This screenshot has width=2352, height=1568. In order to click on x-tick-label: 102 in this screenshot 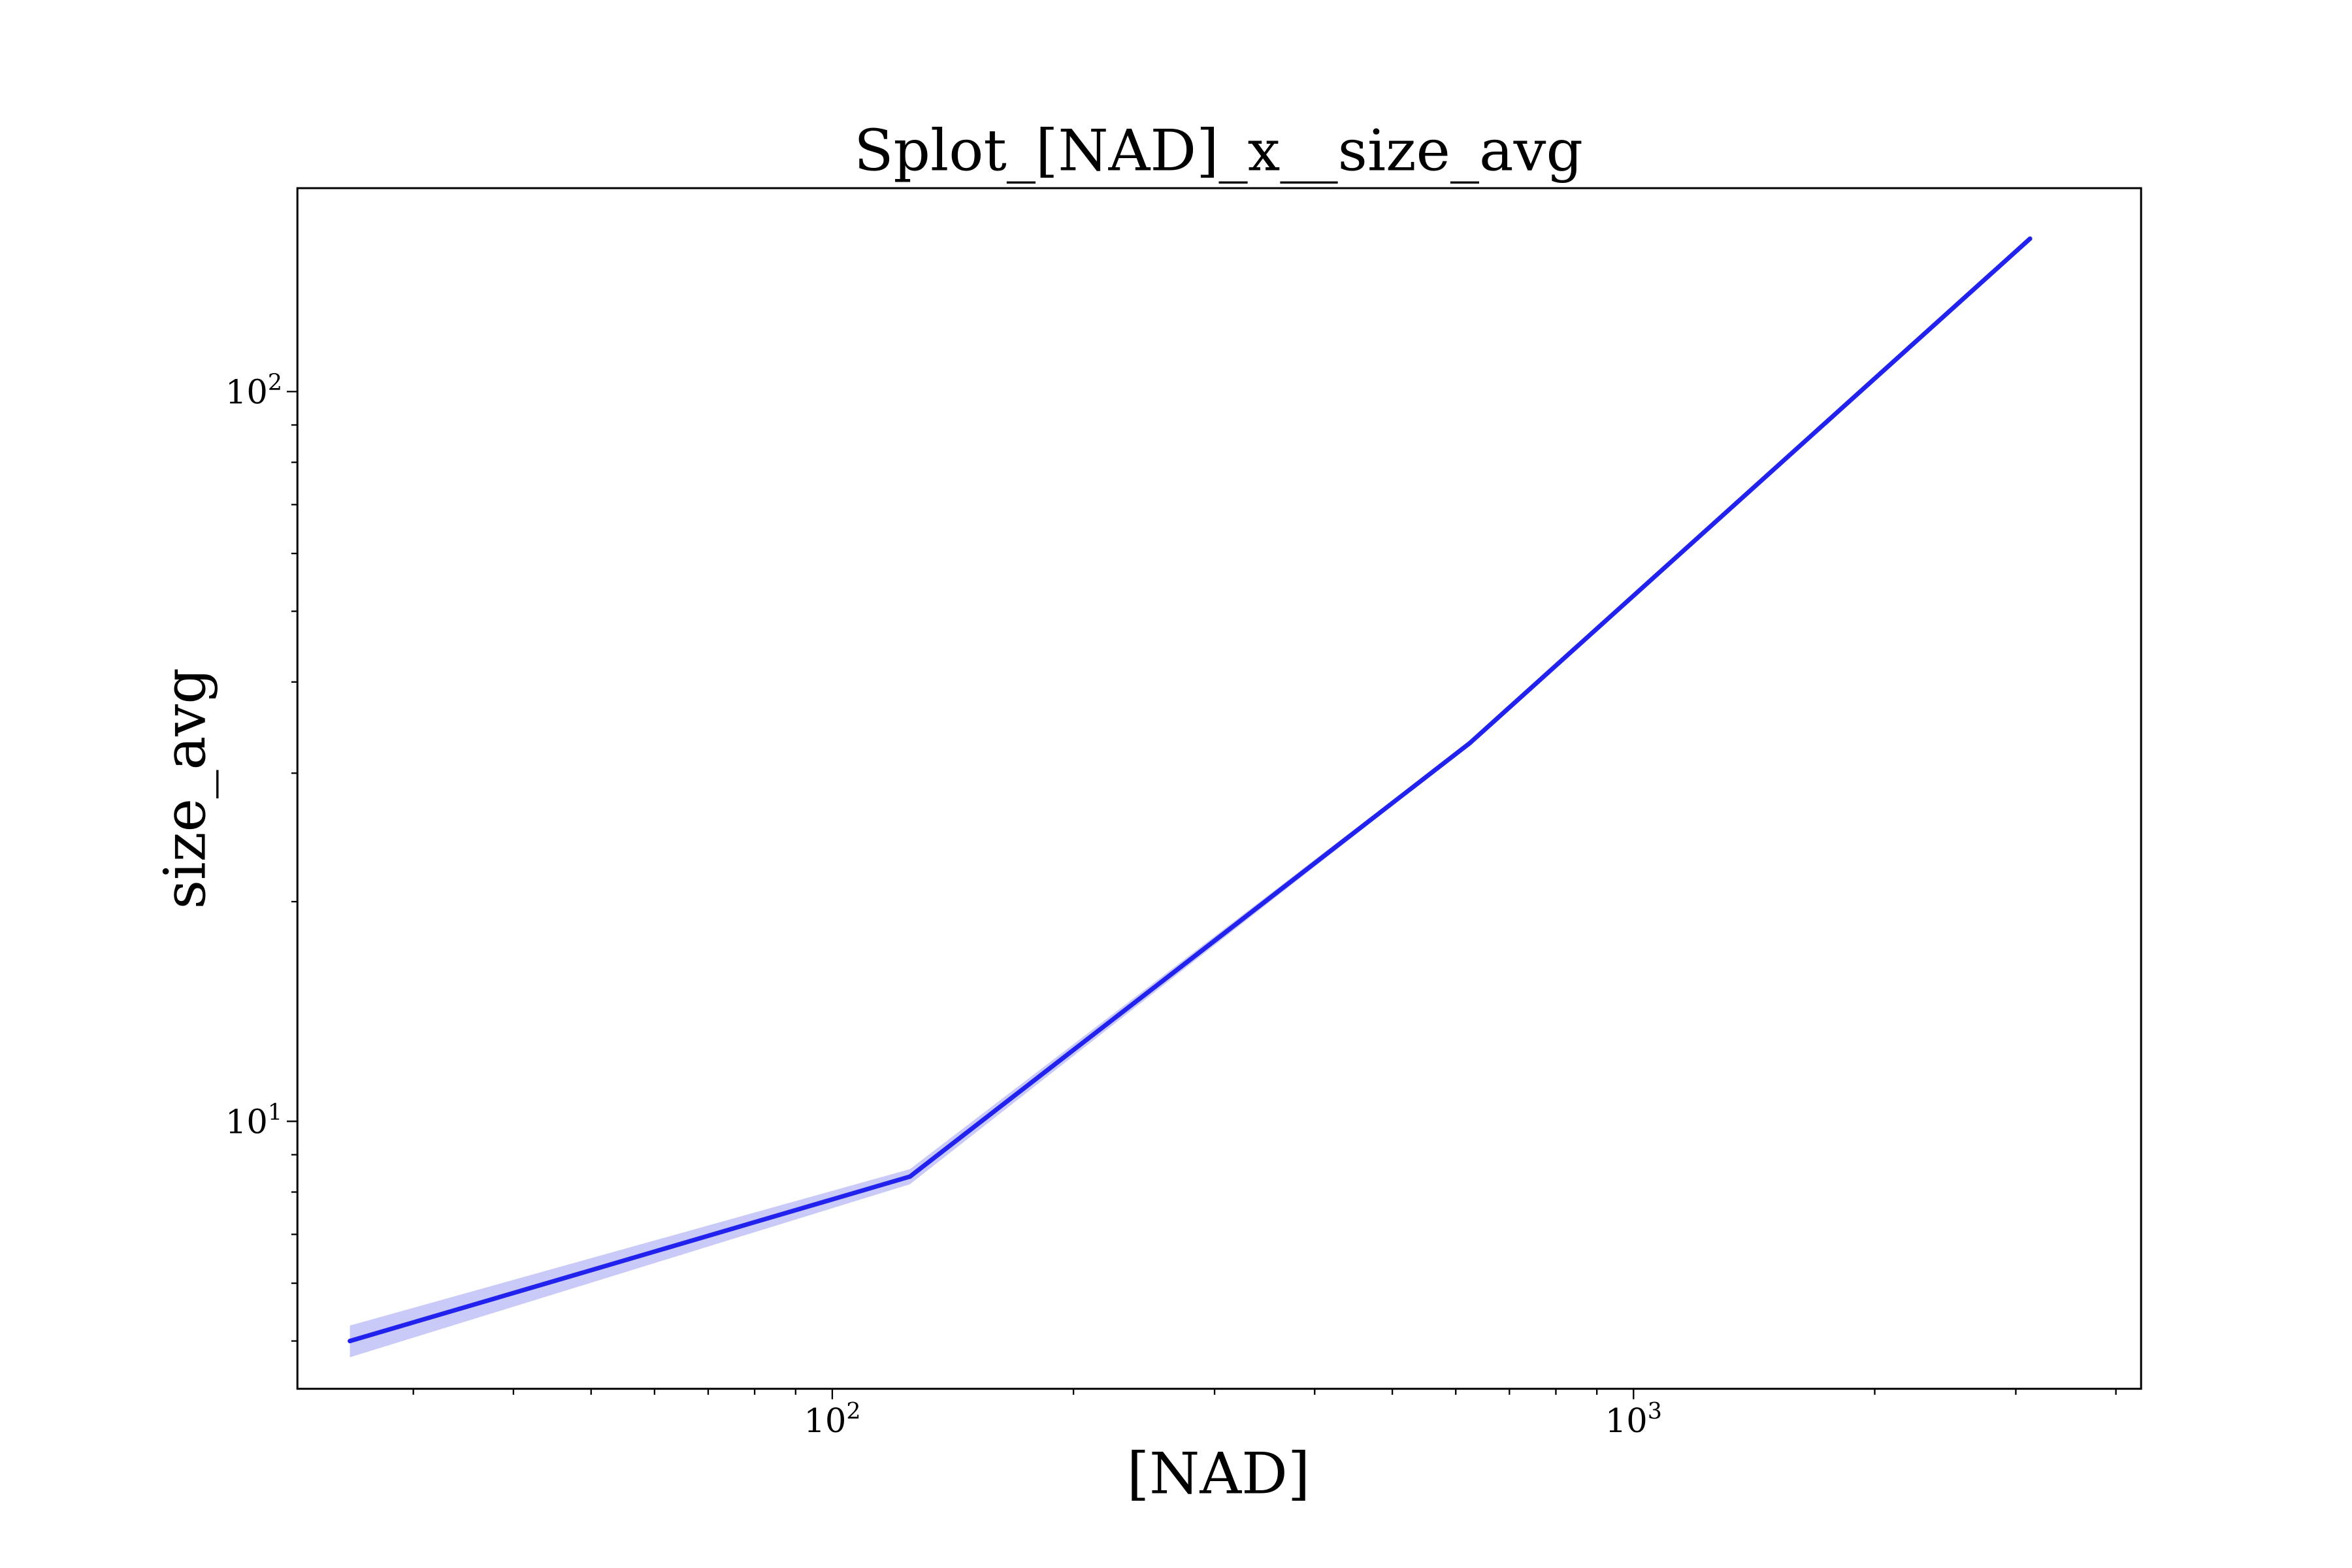, I will do `click(832, 1419)`.